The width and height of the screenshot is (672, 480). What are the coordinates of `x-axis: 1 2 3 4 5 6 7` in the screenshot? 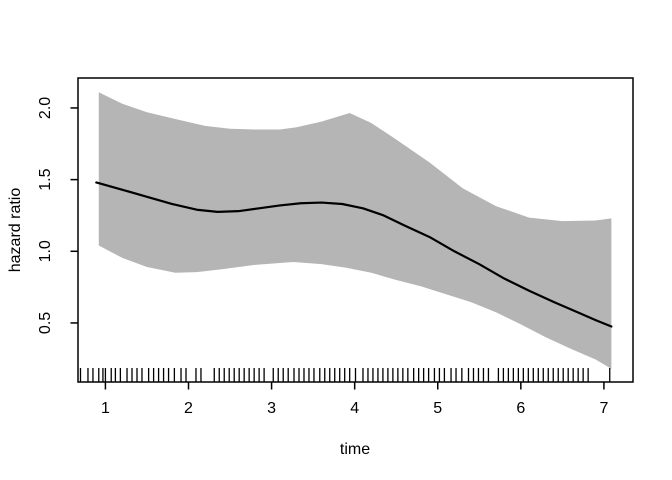 It's located at (355, 399).